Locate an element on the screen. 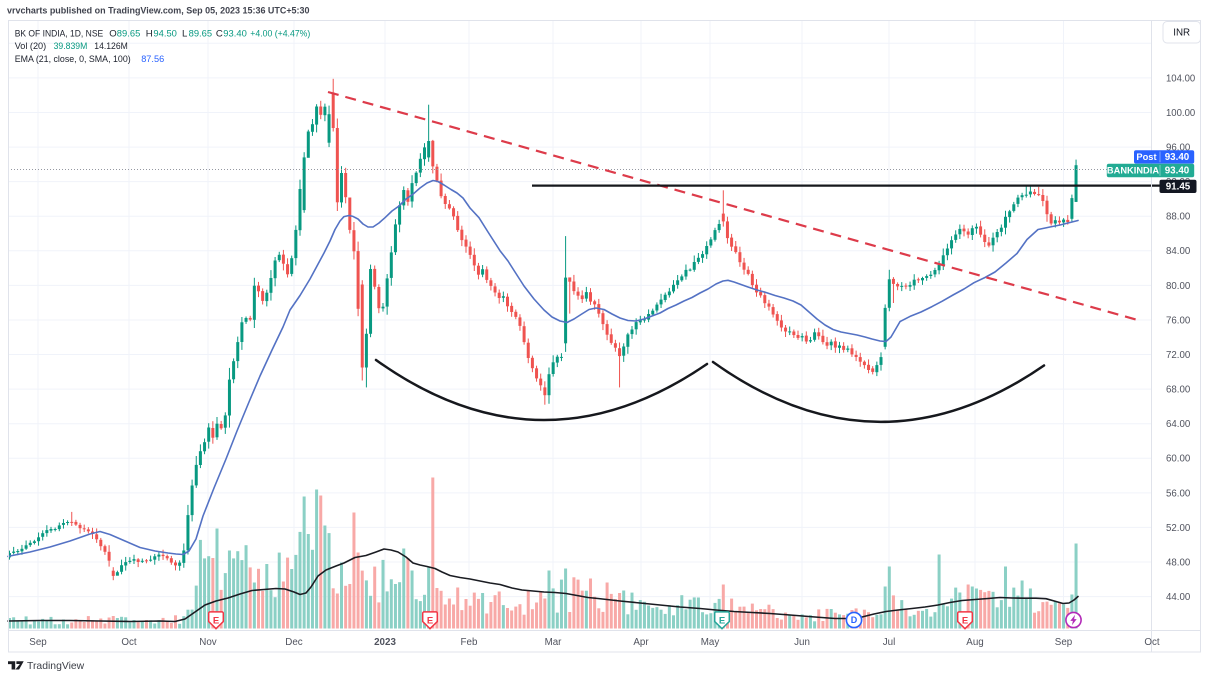 This screenshot has height=679, width=1209. svg-text: BANKINDIA is located at coordinates (1133, 171).